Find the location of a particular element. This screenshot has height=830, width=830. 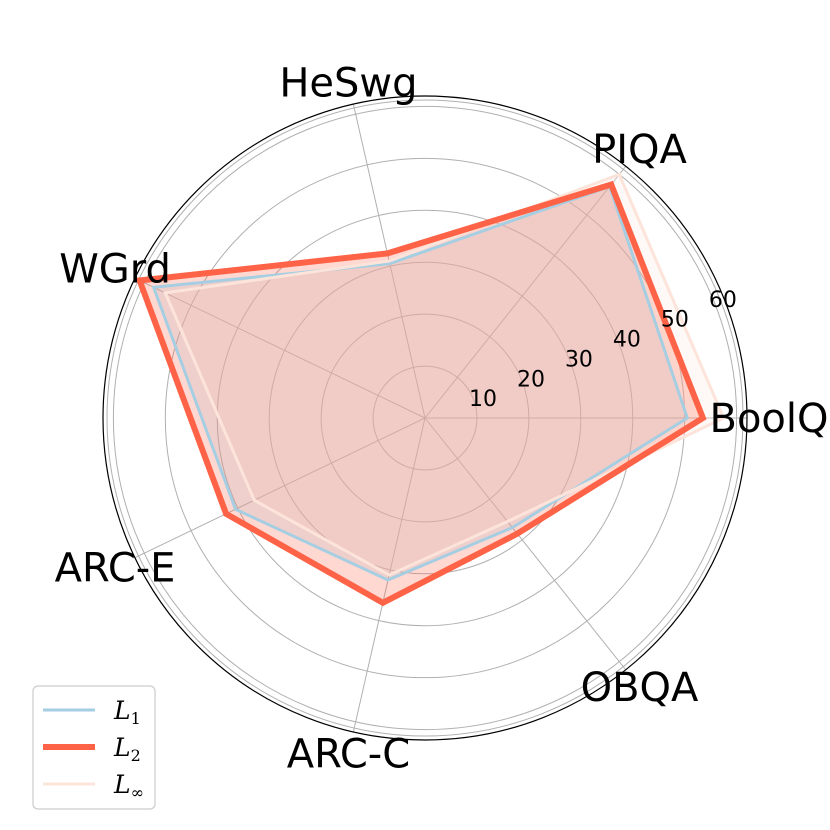

radial-tick-labels: 10 20 30 40 50 60 is located at coordinates (603, 350).